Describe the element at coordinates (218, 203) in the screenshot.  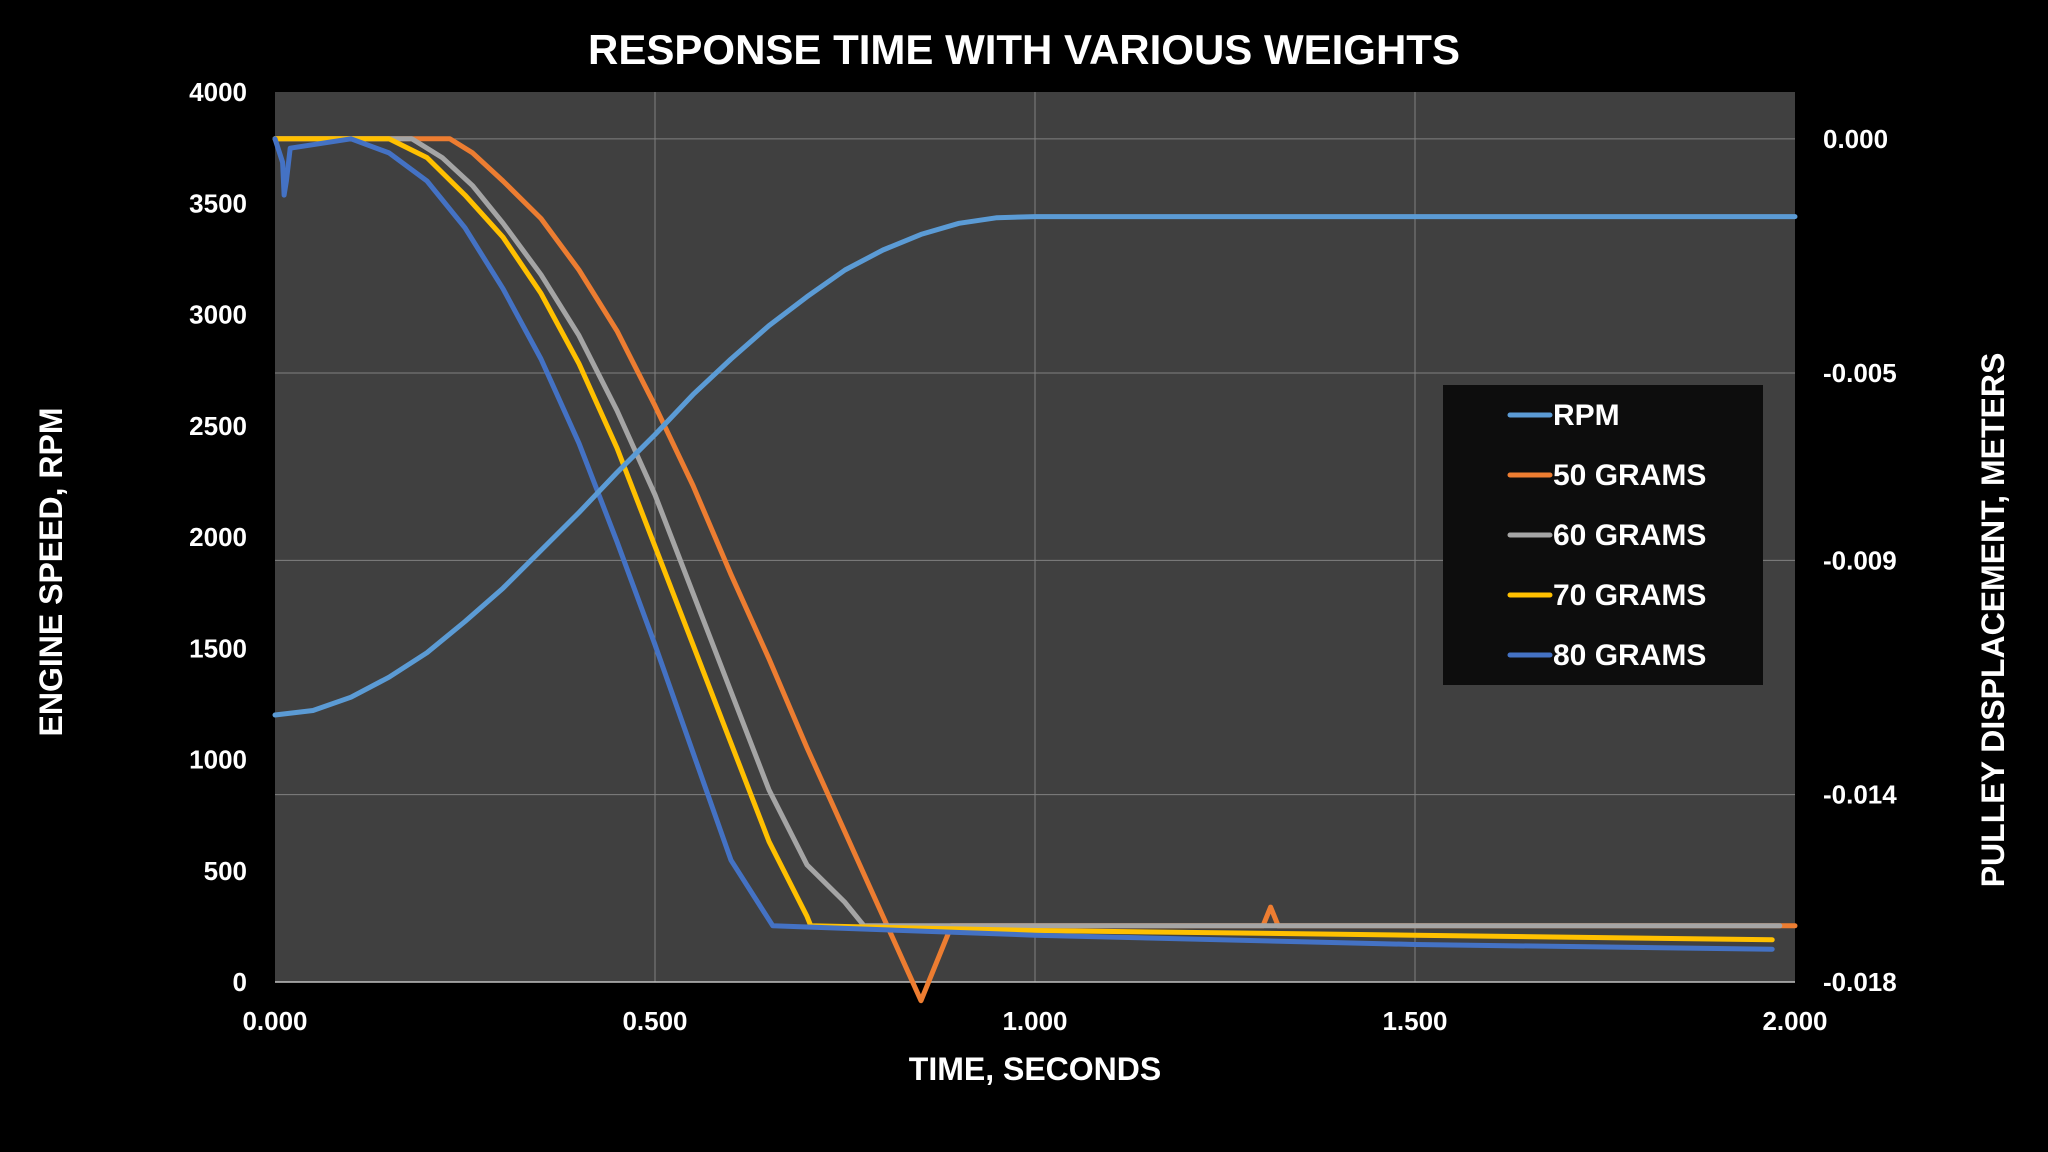
I see `left-y-tick-label: 3500` at that location.